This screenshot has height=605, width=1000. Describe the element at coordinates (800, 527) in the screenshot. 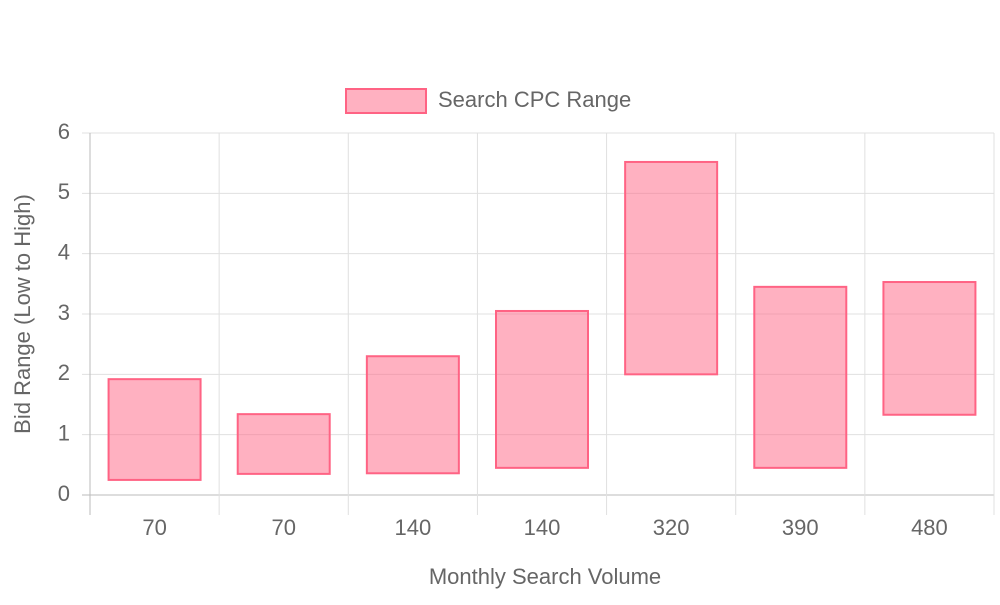

I see `x-tick-label: 390` at that location.